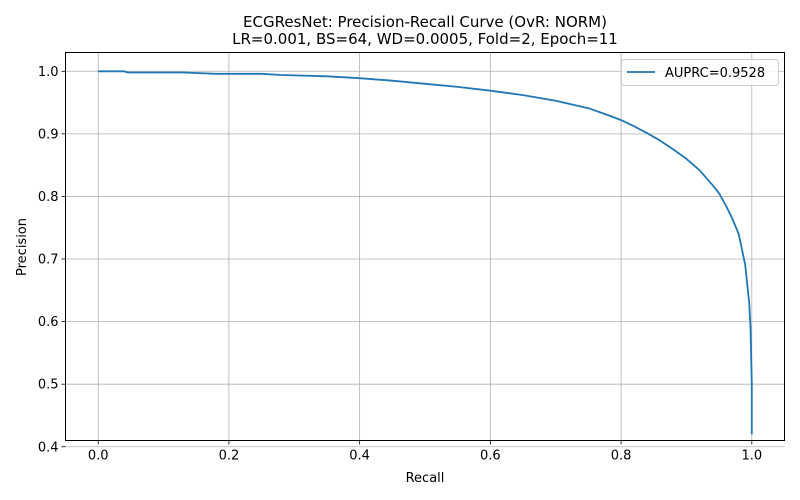 Image resolution: width=800 pixels, height=500 pixels. What do you see at coordinates (48, 134) in the screenshot?
I see `y-tick-label: 0.9` at bounding box center [48, 134].